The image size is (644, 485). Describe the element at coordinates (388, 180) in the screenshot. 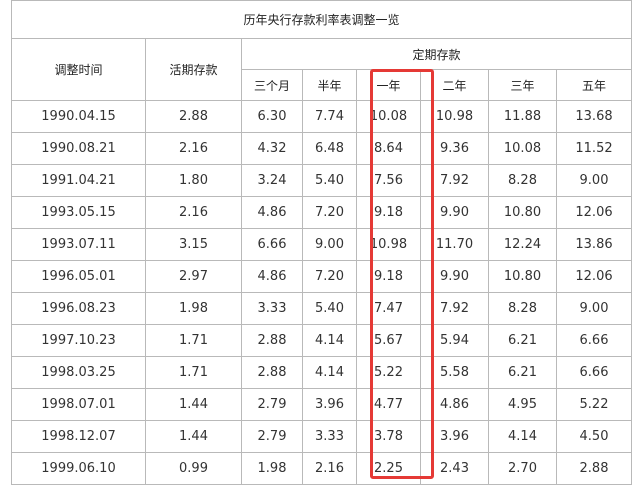

I see `cell-rate-1-year: 7.56` at that location.